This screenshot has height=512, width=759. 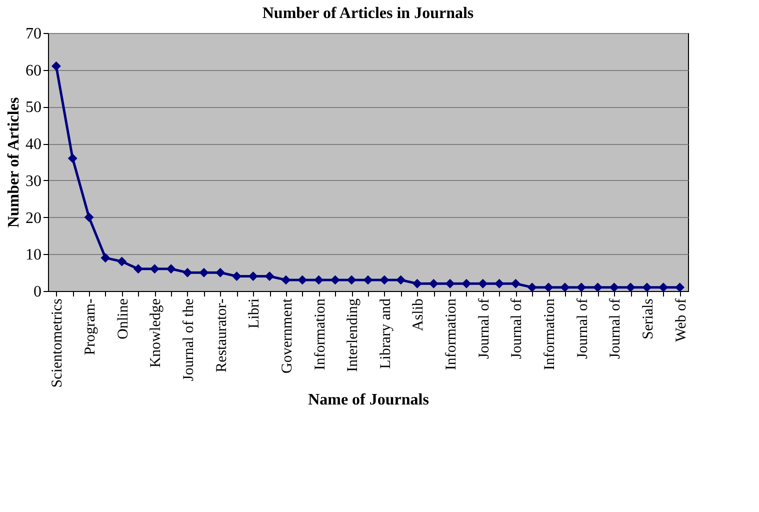 I want to click on y-axis-title: Number of Articles, so click(x=14, y=162).